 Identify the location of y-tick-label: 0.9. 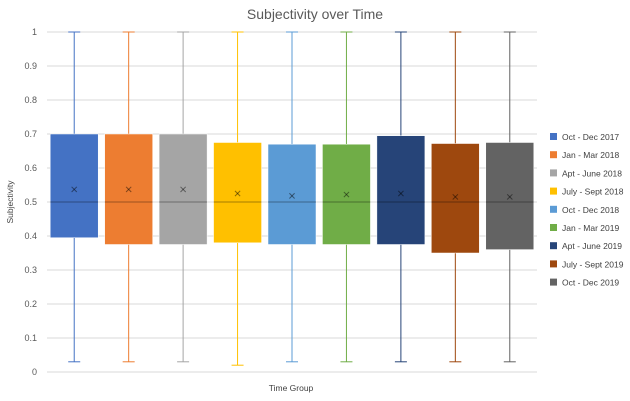
(30, 66).